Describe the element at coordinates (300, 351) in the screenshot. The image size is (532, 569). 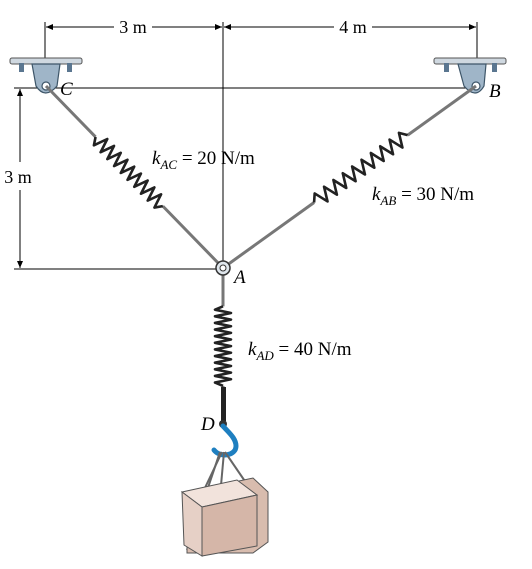
I see `label-spring-ad: kAD = 40 N/m` at that location.